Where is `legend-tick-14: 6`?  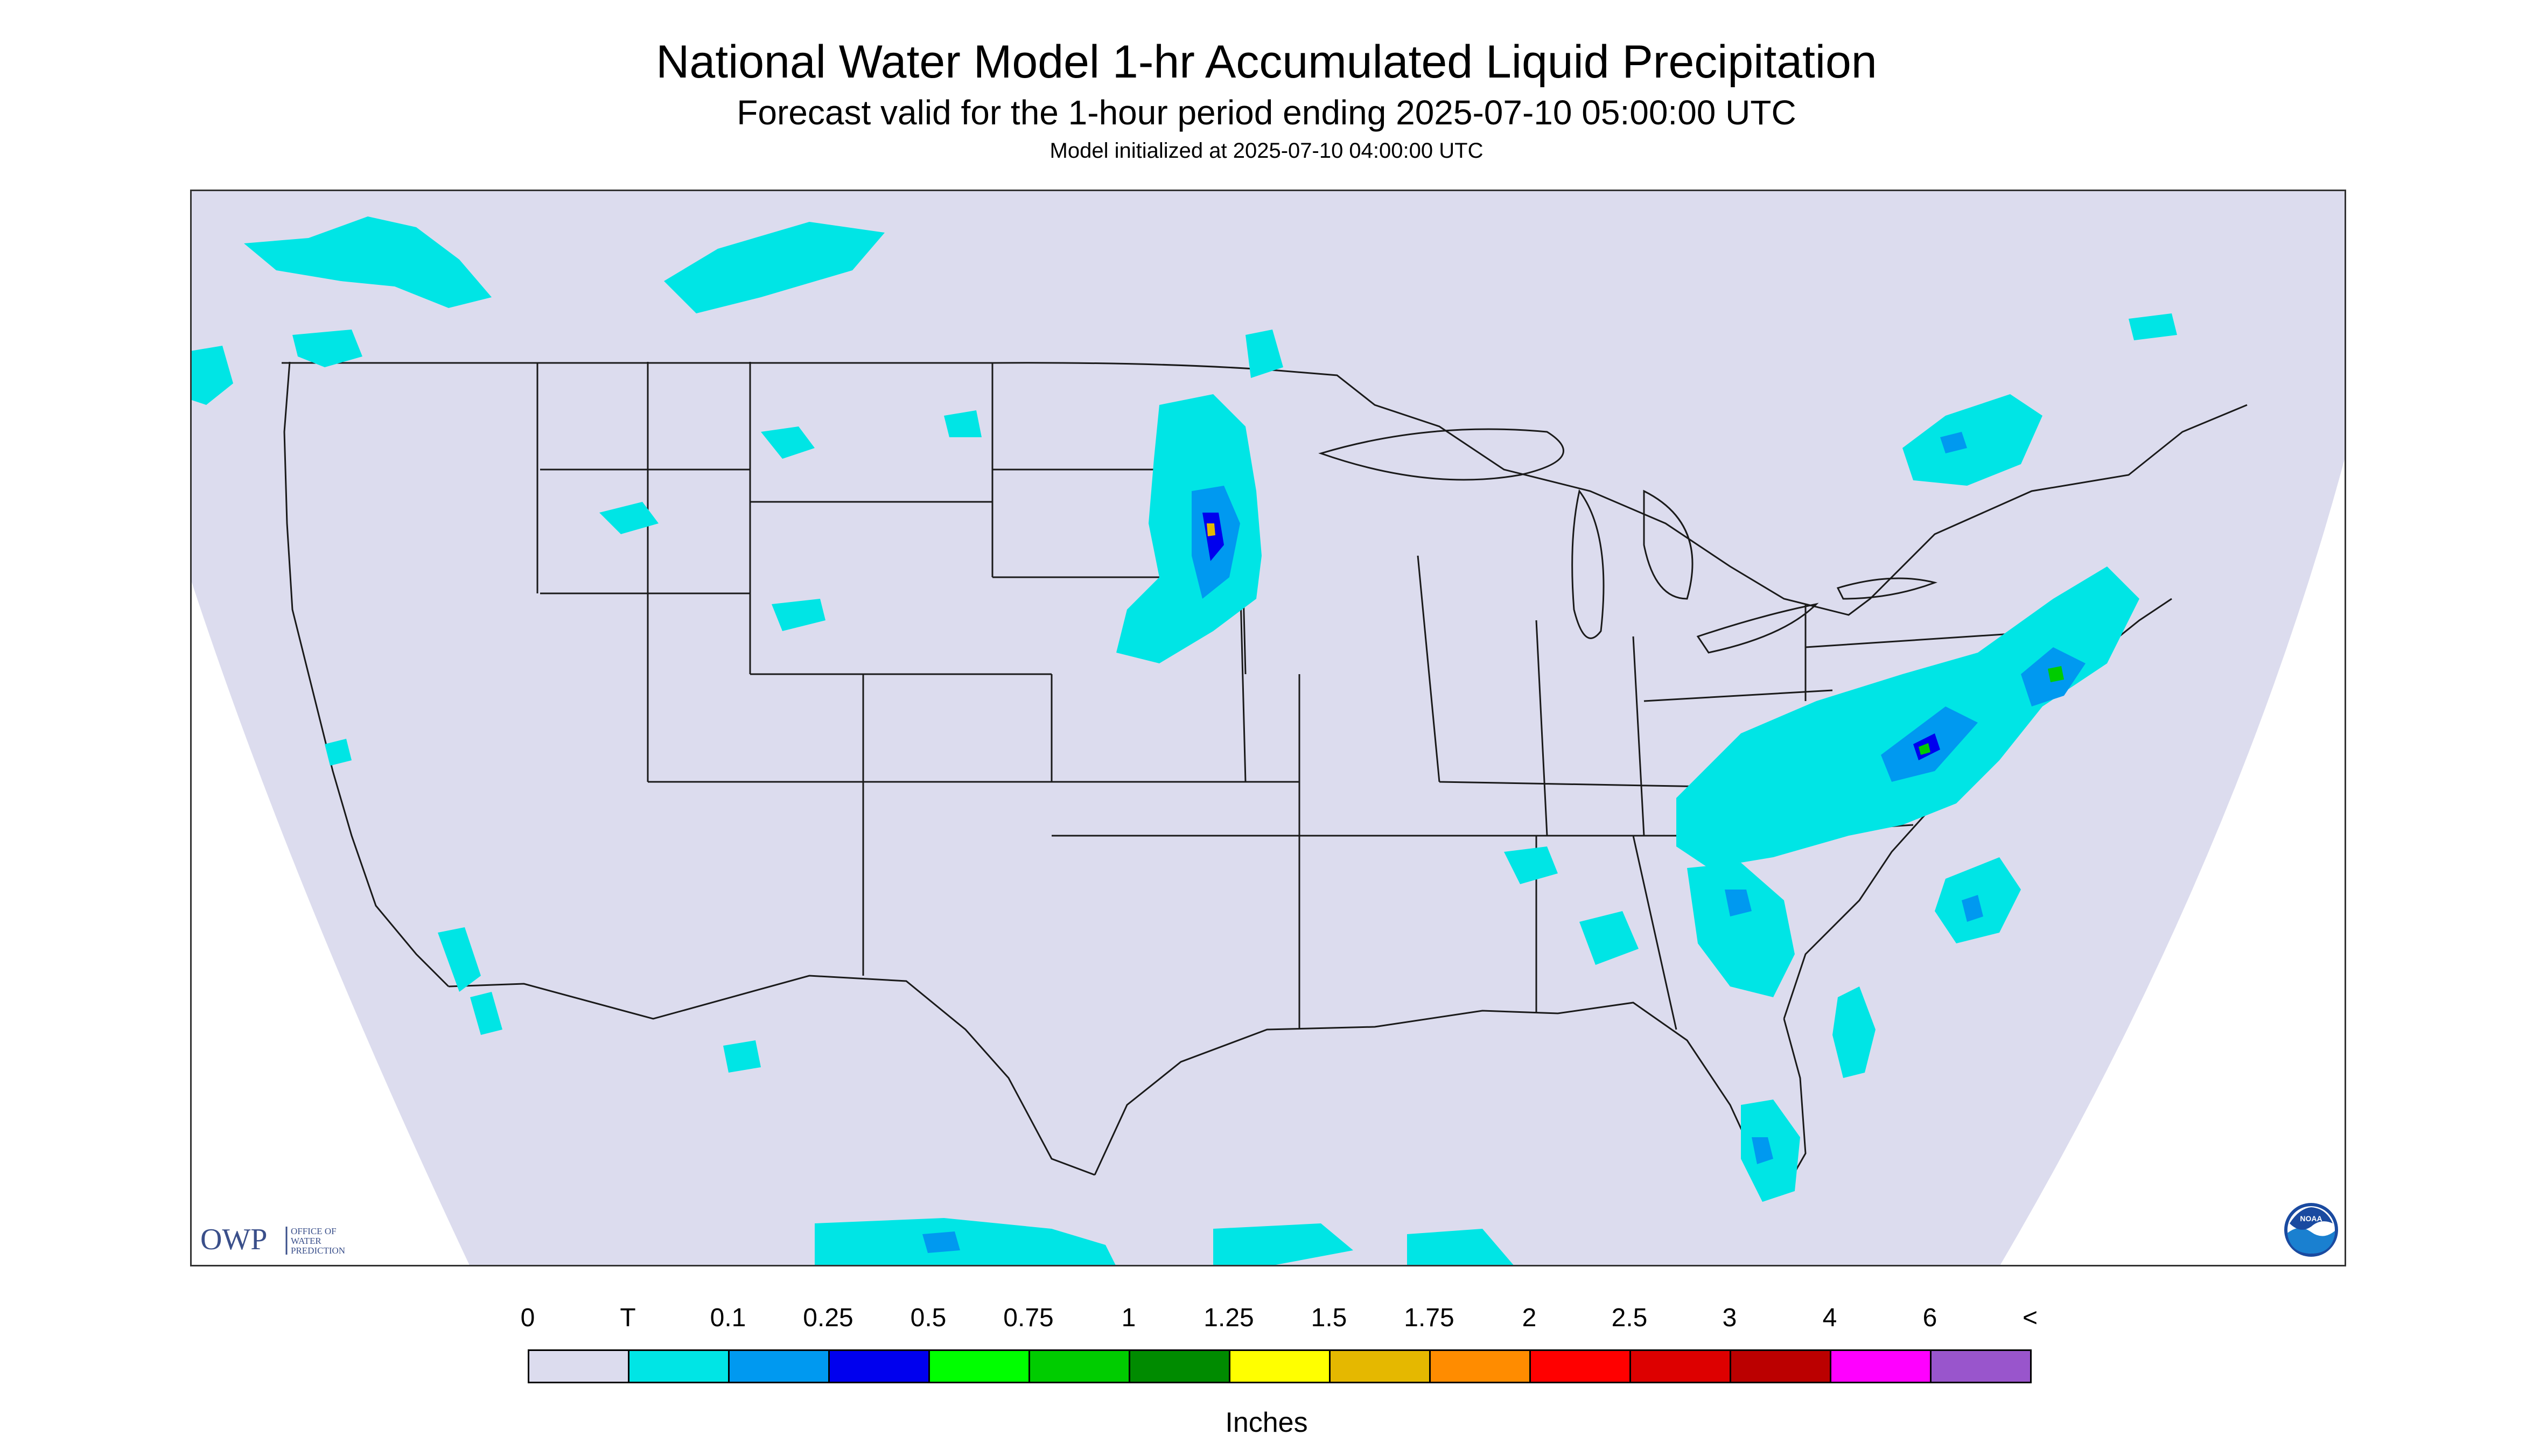 legend-tick-14: 6 is located at coordinates (1929, 1318).